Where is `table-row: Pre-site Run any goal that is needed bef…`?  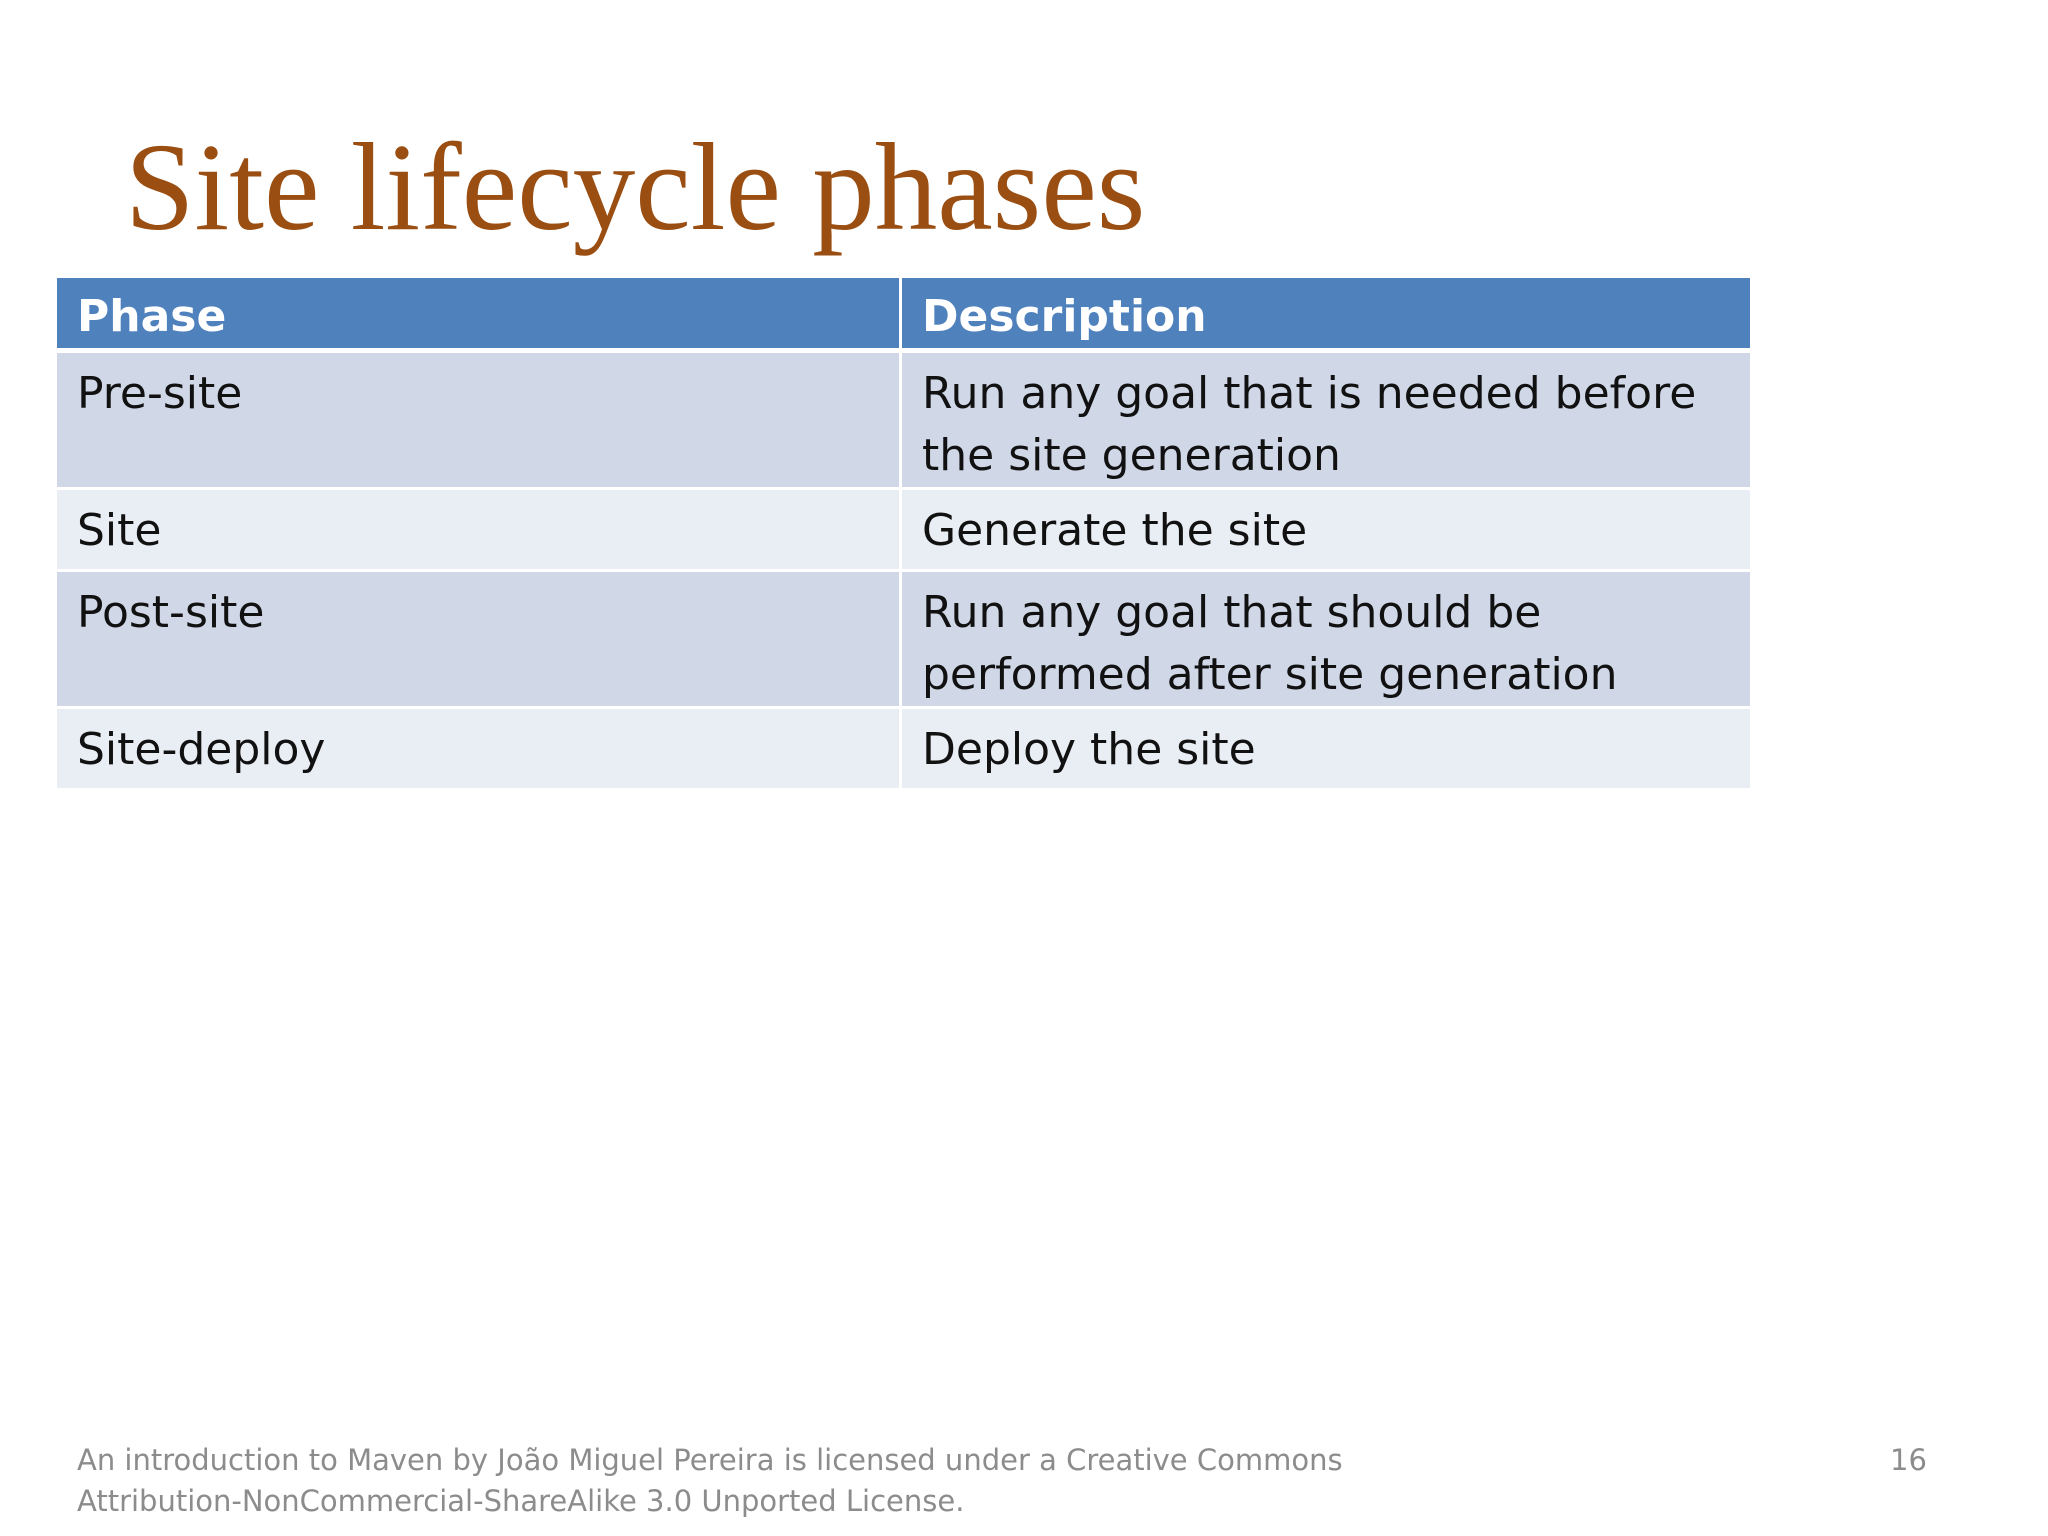
table-row: Pre-site Run any goal that is needed bef… is located at coordinates (903, 421).